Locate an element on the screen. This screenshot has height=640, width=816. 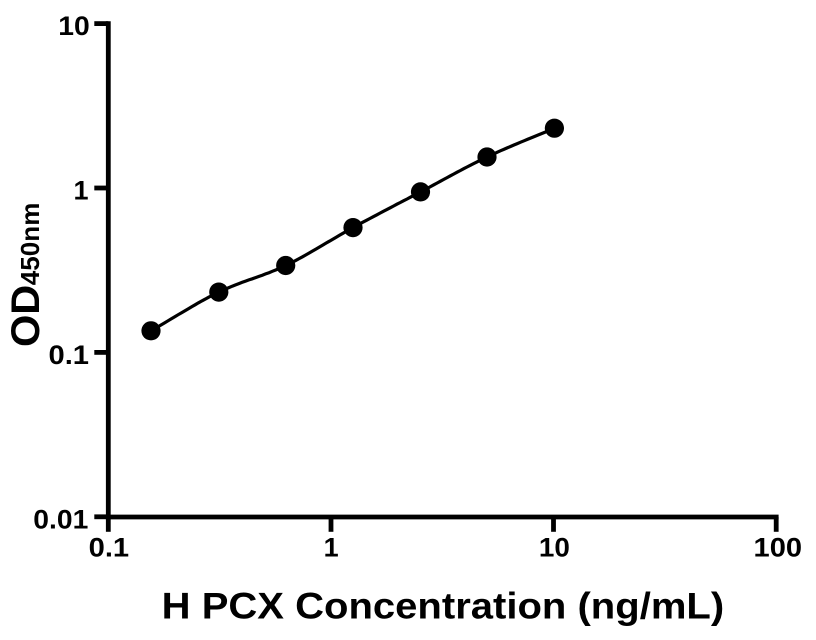
svg-text: 0.01 is located at coordinates (60, 519).